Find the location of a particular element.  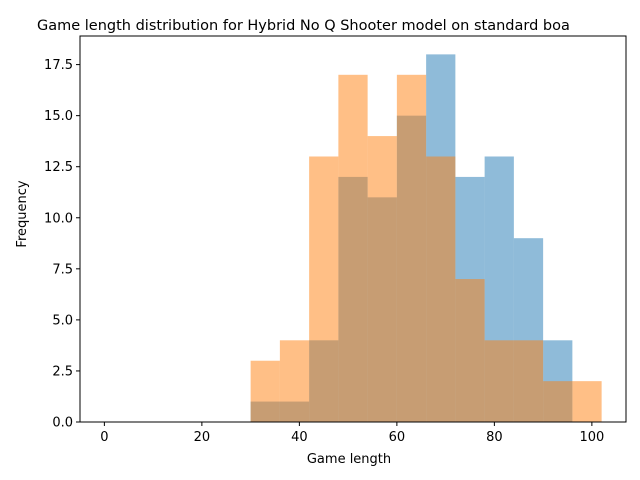

y-tick-label: 0.0 is located at coordinates (62, 423).